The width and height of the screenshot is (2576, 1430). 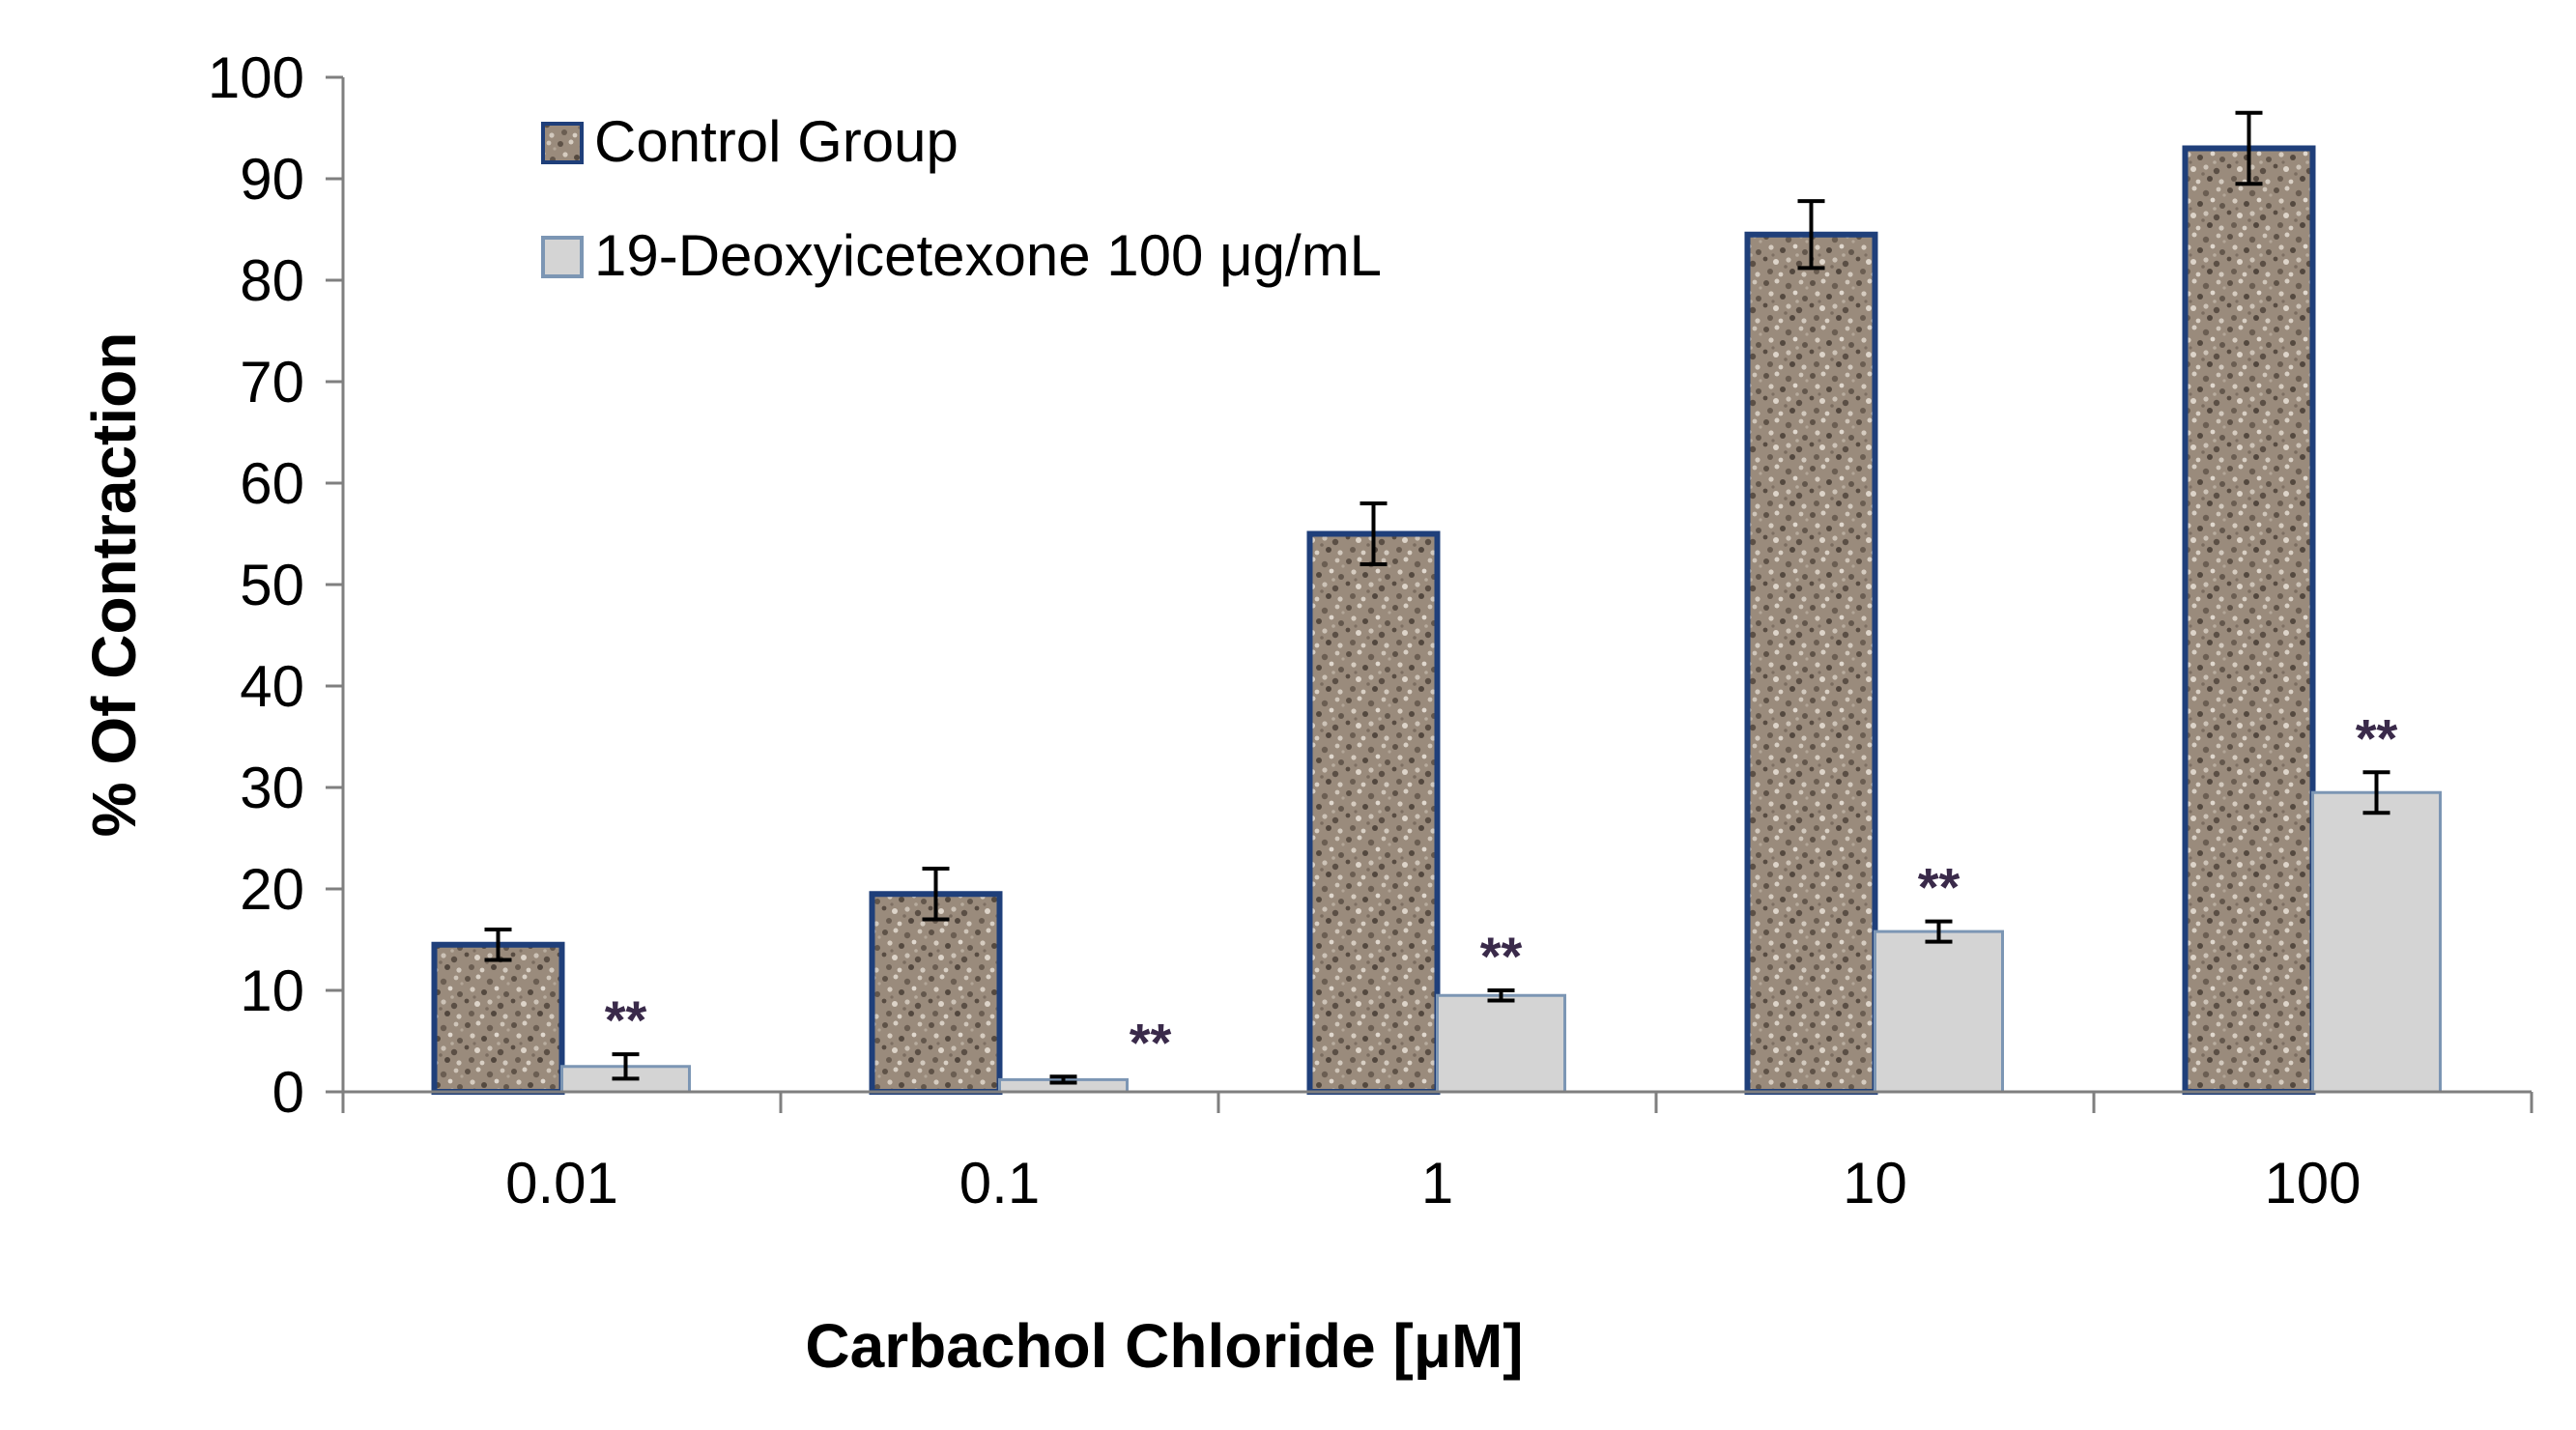 What do you see at coordinates (272, 788) in the screenshot?
I see `y-tick-label: 30` at bounding box center [272, 788].